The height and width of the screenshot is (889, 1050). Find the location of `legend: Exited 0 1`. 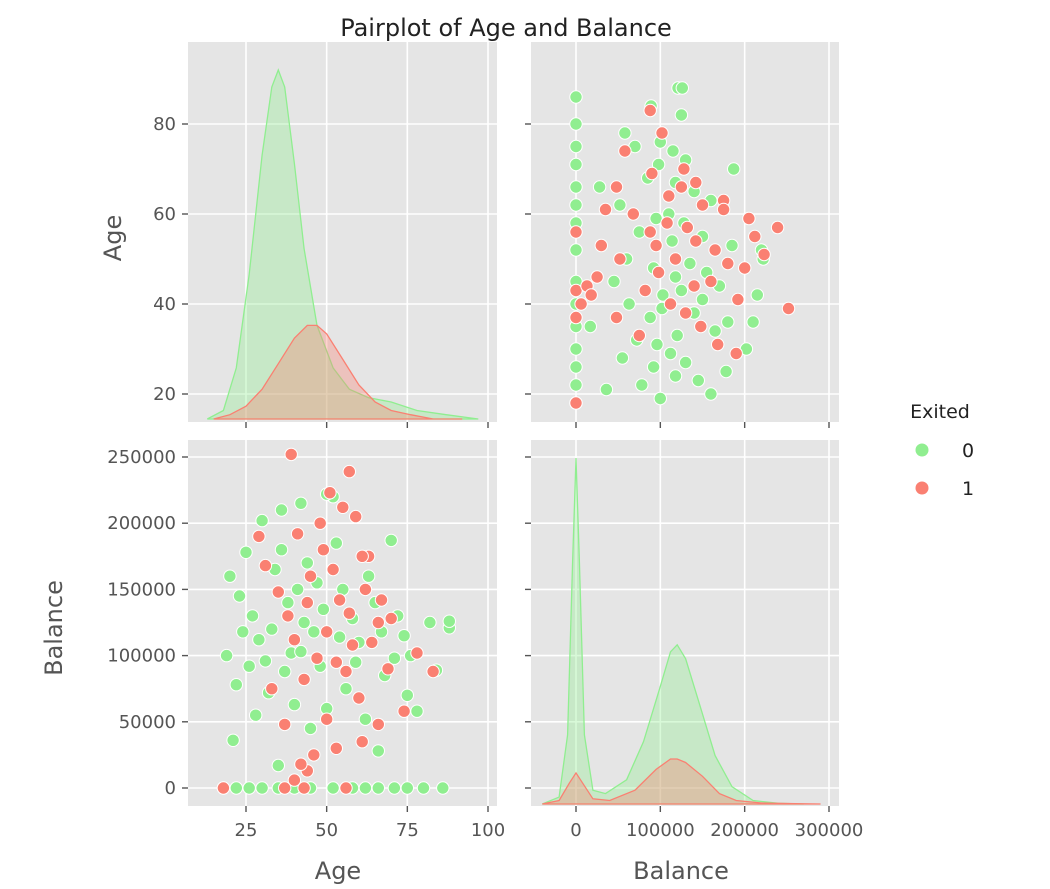

legend: Exited 0 1 is located at coordinates (942, 450).